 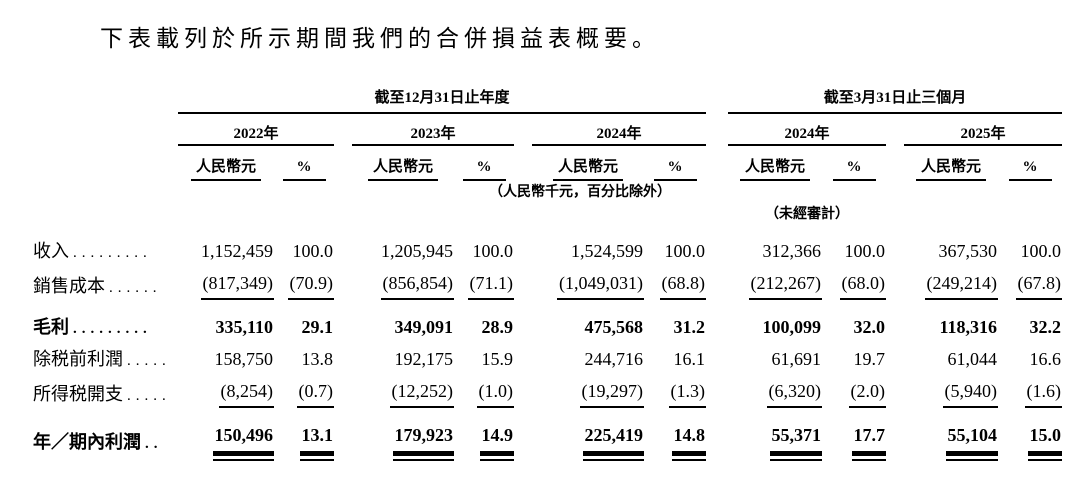 I want to click on amount-cell: 100,099, so click(x=792, y=327).